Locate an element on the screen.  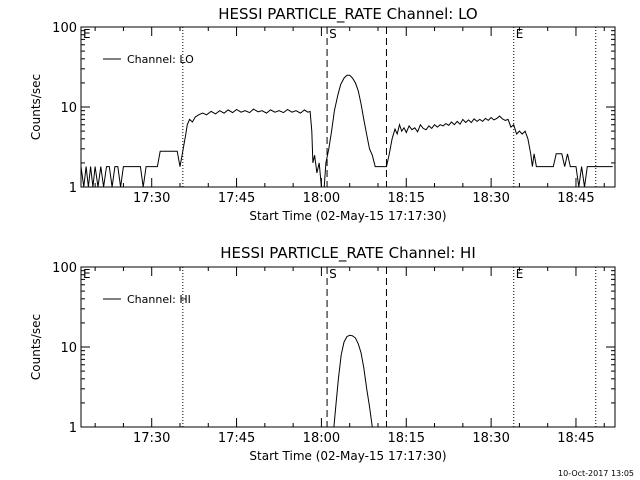
footer-timestamp: 10-Oct-2017 13:05 is located at coordinates (596, 473).